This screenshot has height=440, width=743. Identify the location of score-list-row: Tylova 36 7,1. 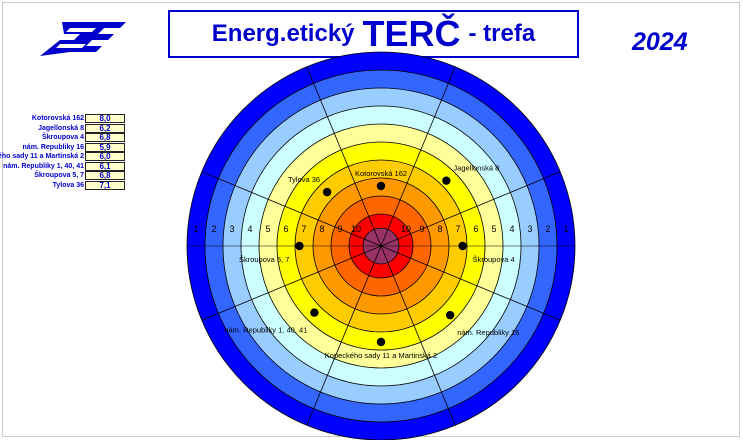
(63, 185).